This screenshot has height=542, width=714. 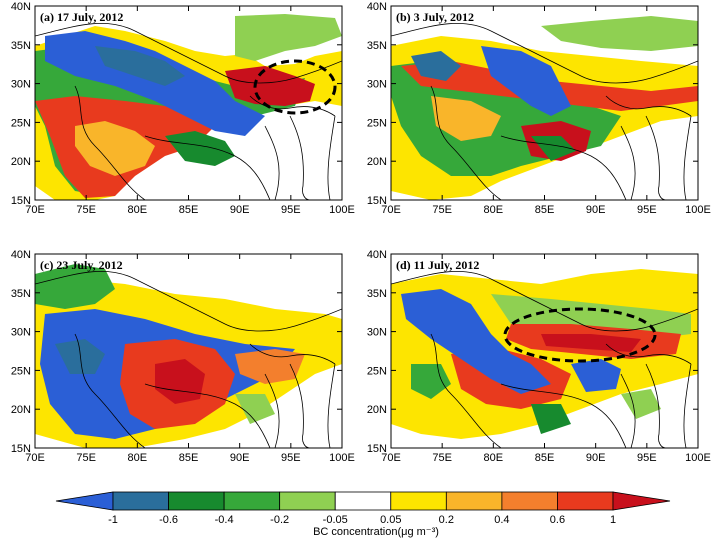 I want to click on panel-title: (a) 17 July, 2012, so click(x=81, y=17).